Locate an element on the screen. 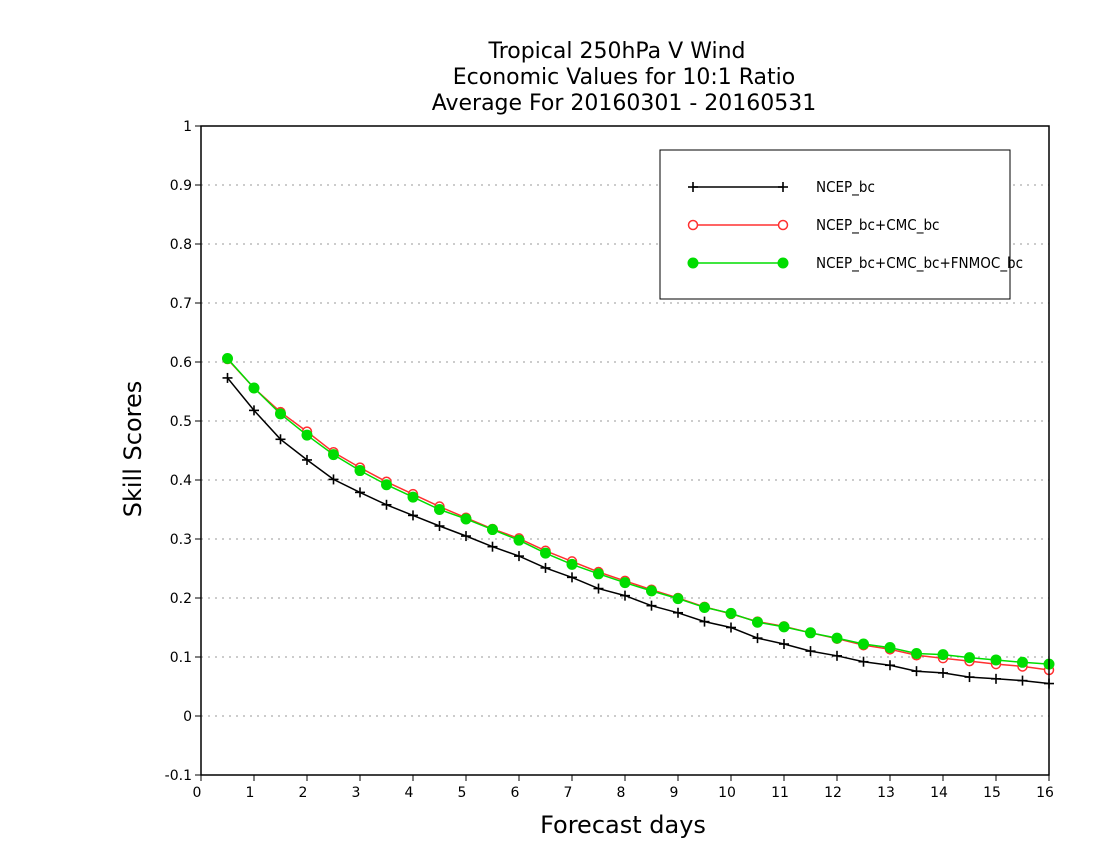  y-tick-label: -0.1 is located at coordinates (178, 776).